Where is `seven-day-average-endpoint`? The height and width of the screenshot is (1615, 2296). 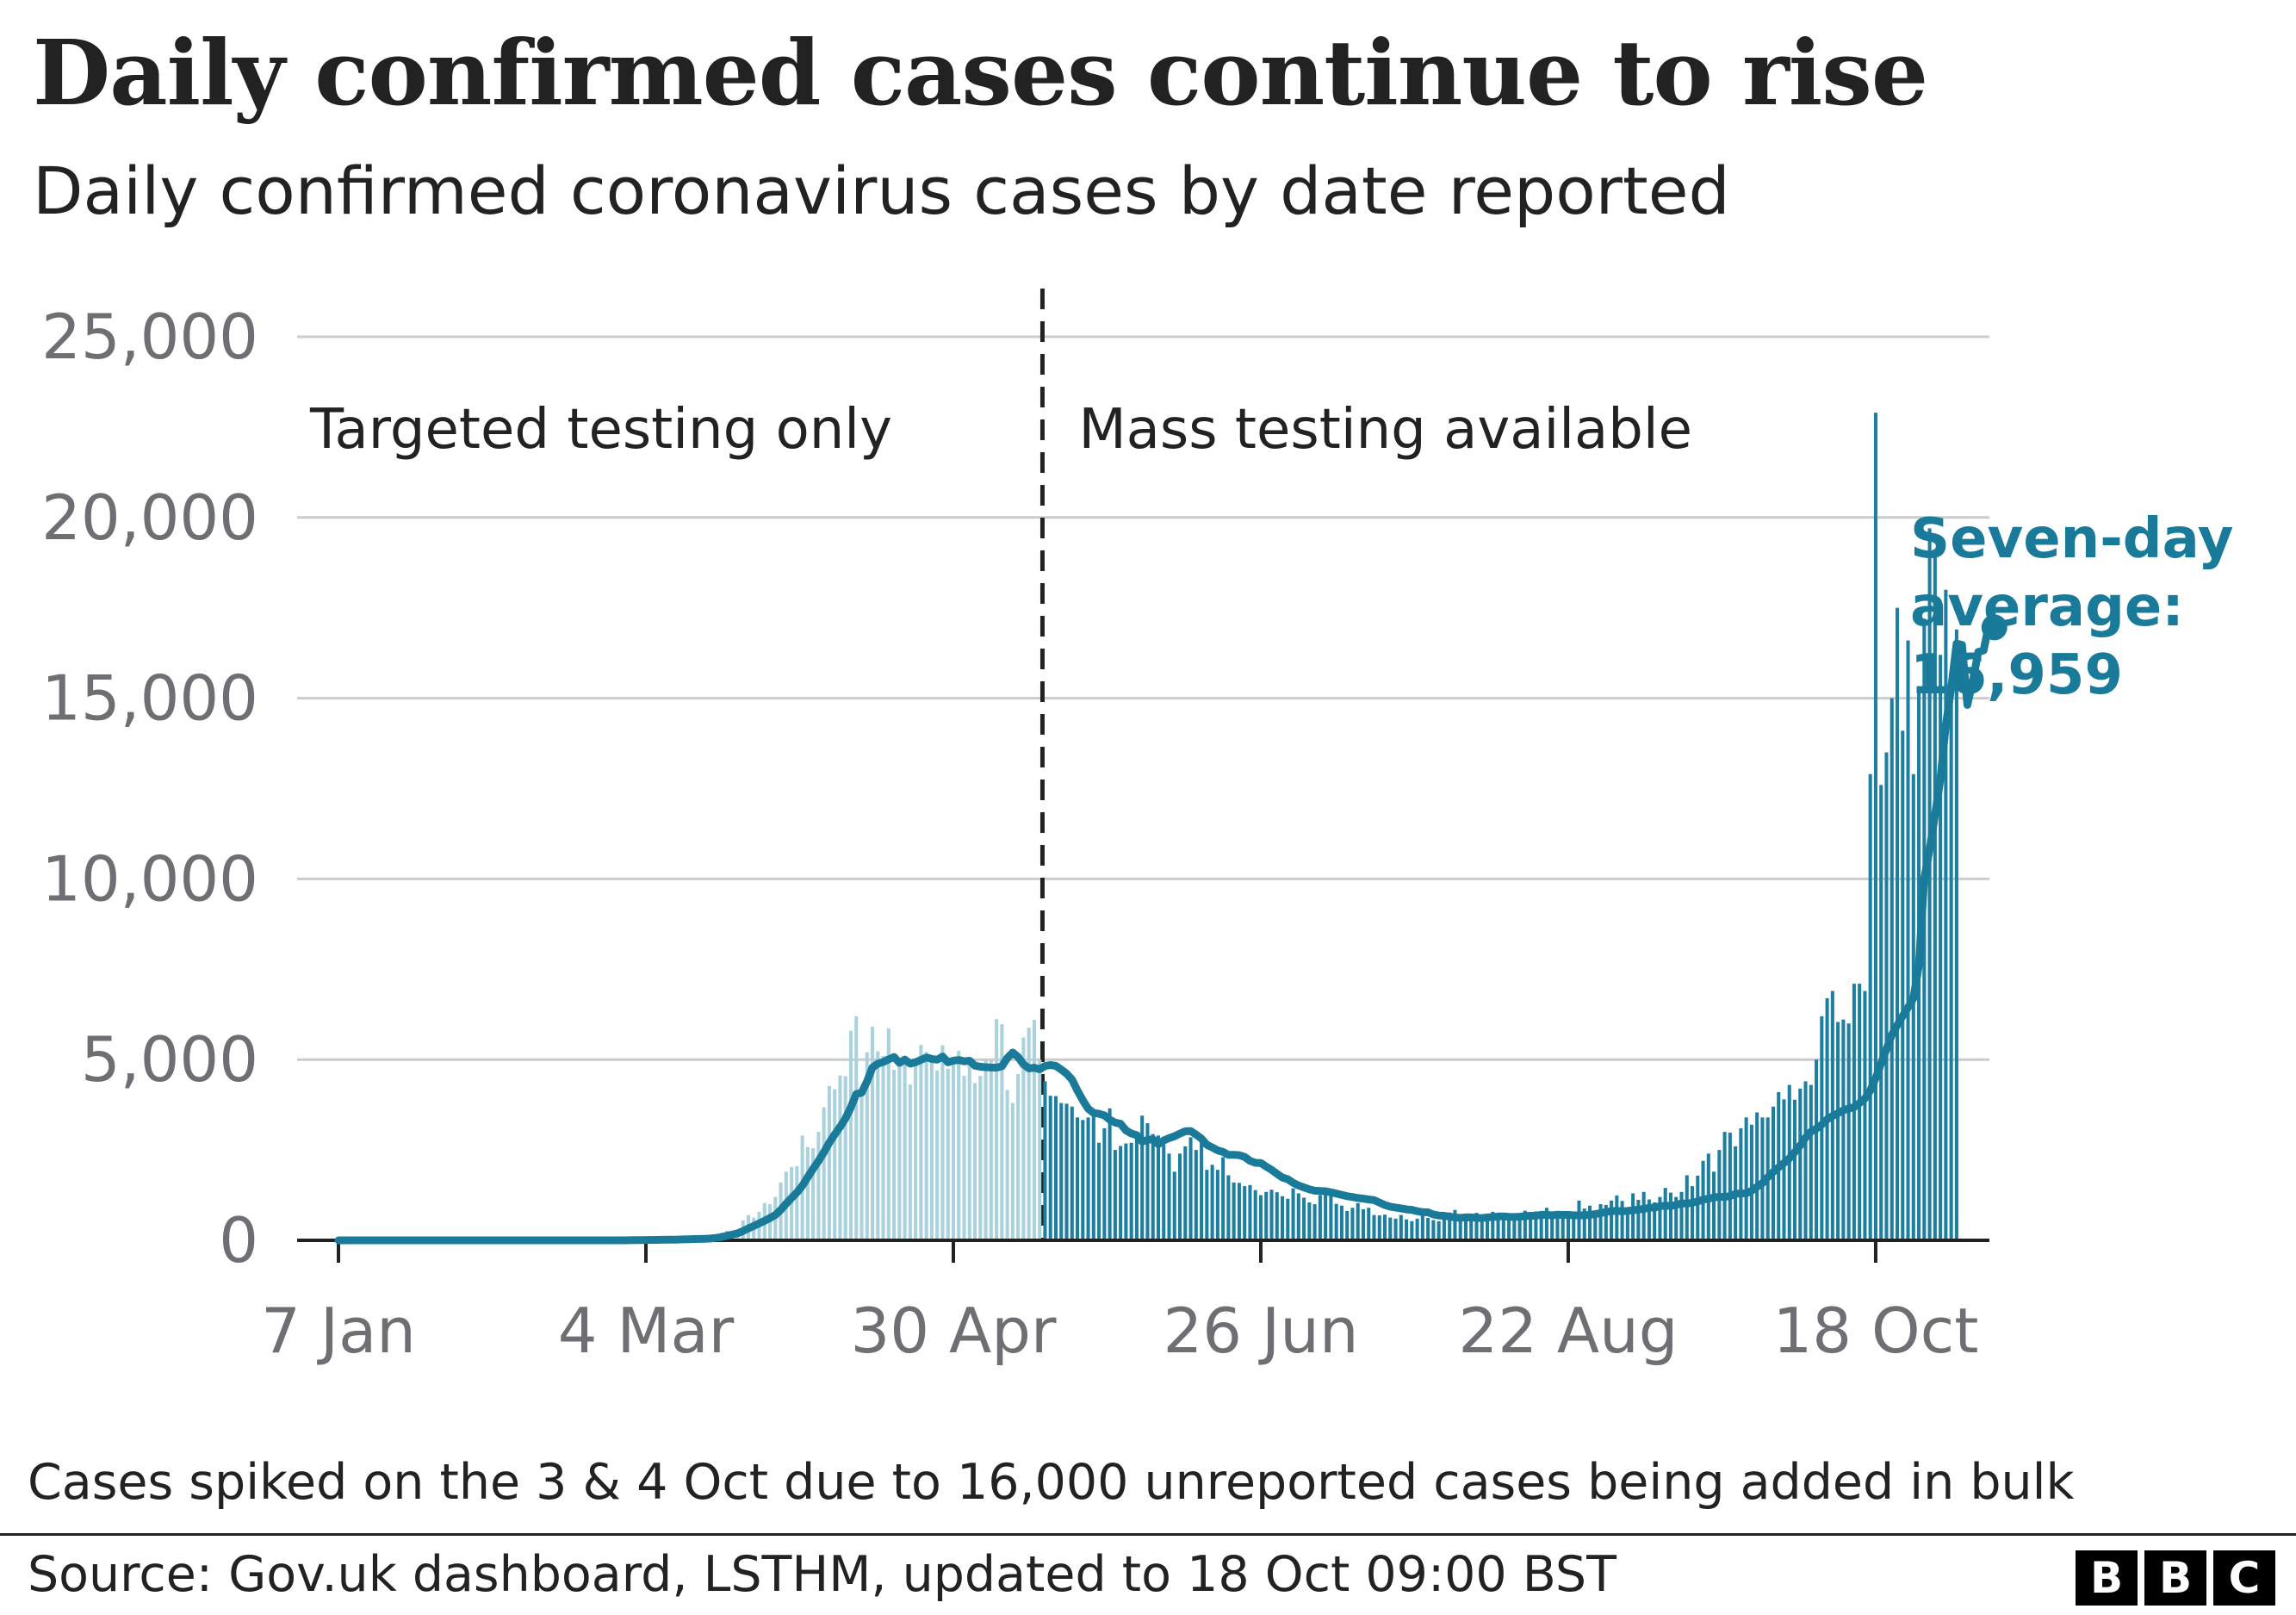
seven-day-average-endpoint is located at coordinates (1994, 627).